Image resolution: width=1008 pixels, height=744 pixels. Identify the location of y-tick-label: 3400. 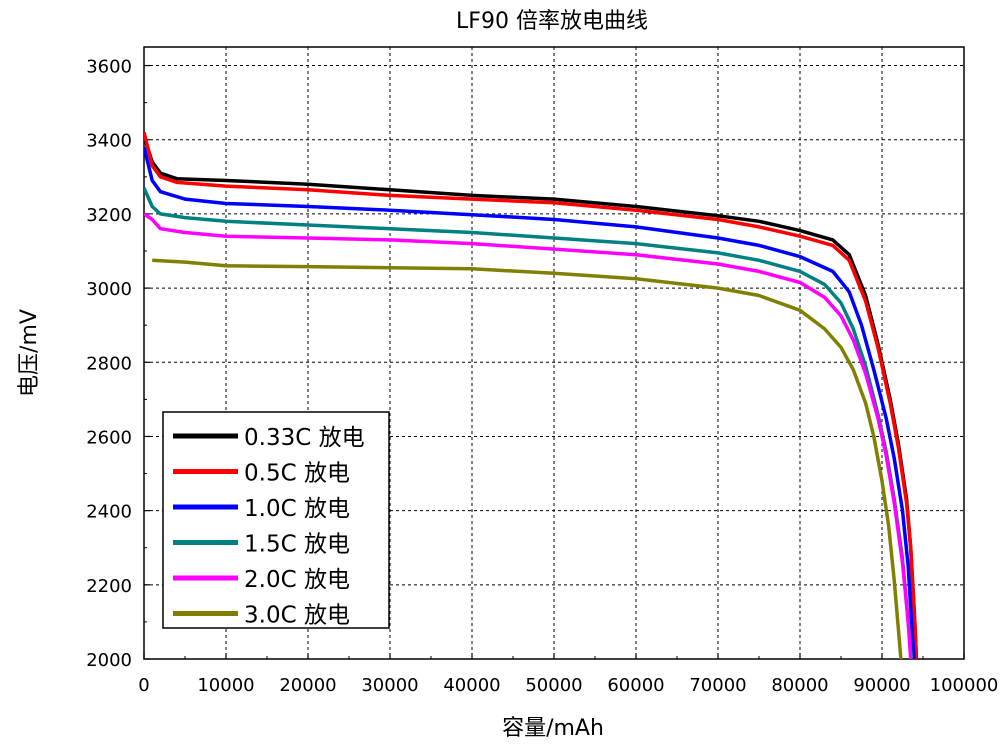
(109, 141).